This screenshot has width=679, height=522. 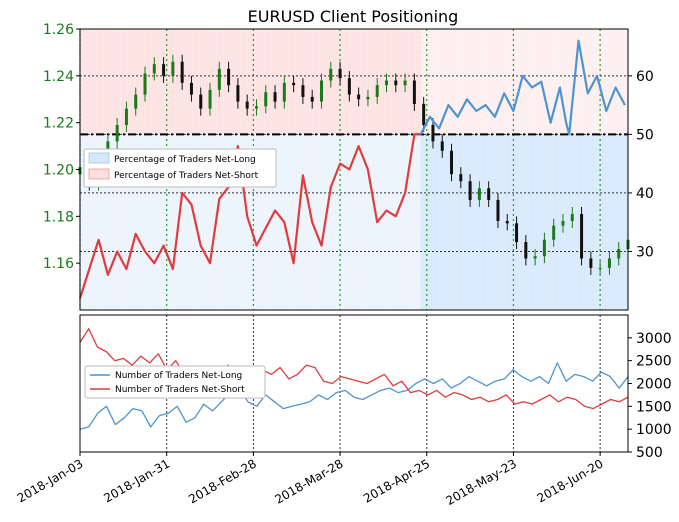 What do you see at coordinates (58, 124) in the screenshot?
I see `tick-label-left: 1.22` at bounding box center [58, 124].